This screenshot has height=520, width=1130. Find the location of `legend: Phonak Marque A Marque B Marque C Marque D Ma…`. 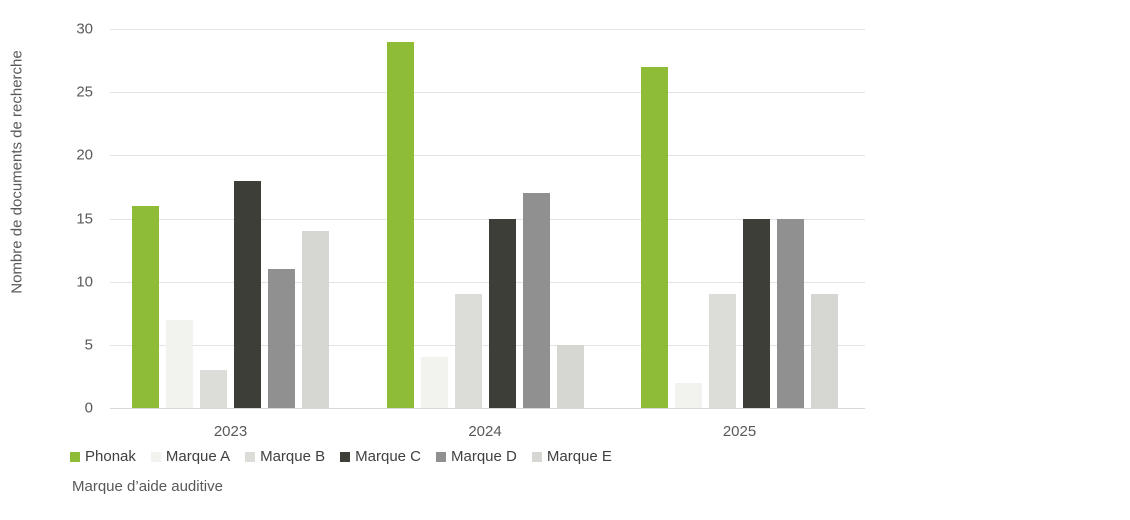

legend: Phonak Marque A Marque B Marque C Marque D Ma… is located at coordinates (341, 456).